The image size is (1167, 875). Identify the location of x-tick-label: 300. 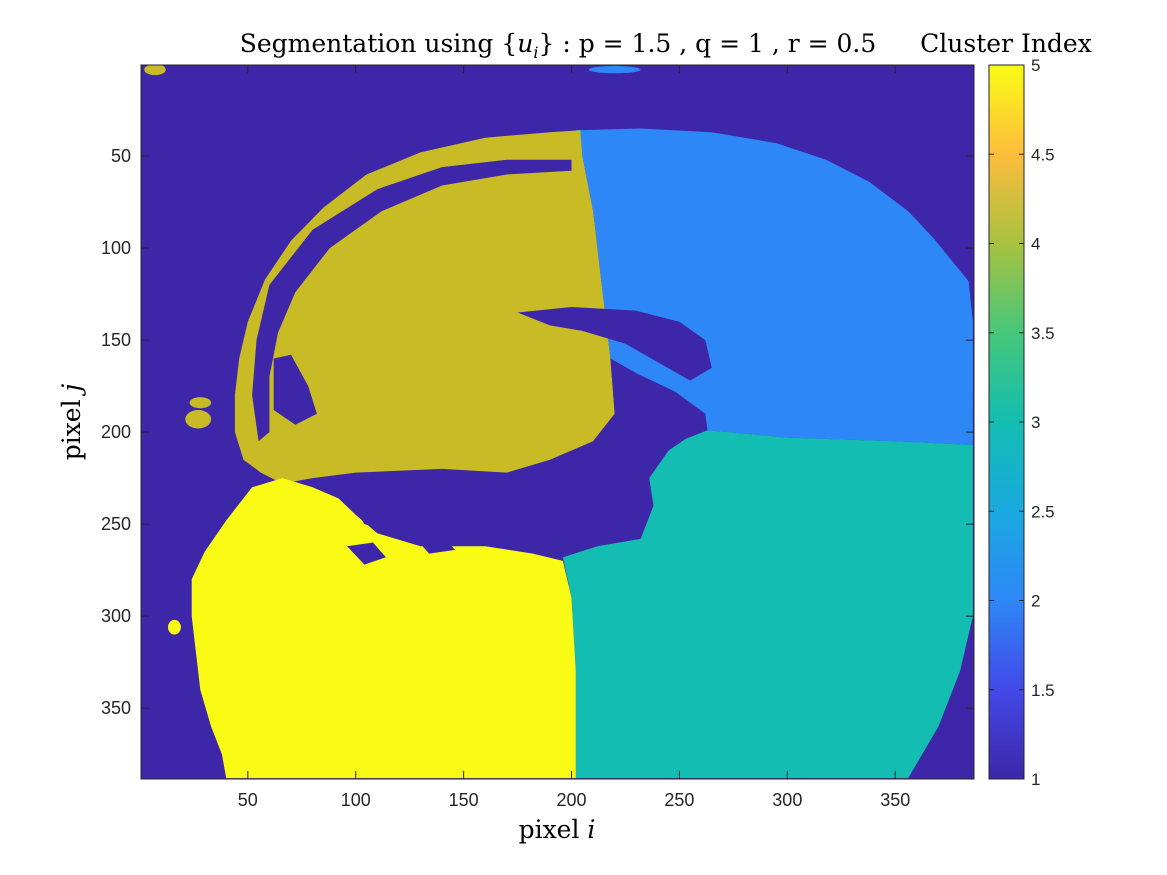
(787, 800).